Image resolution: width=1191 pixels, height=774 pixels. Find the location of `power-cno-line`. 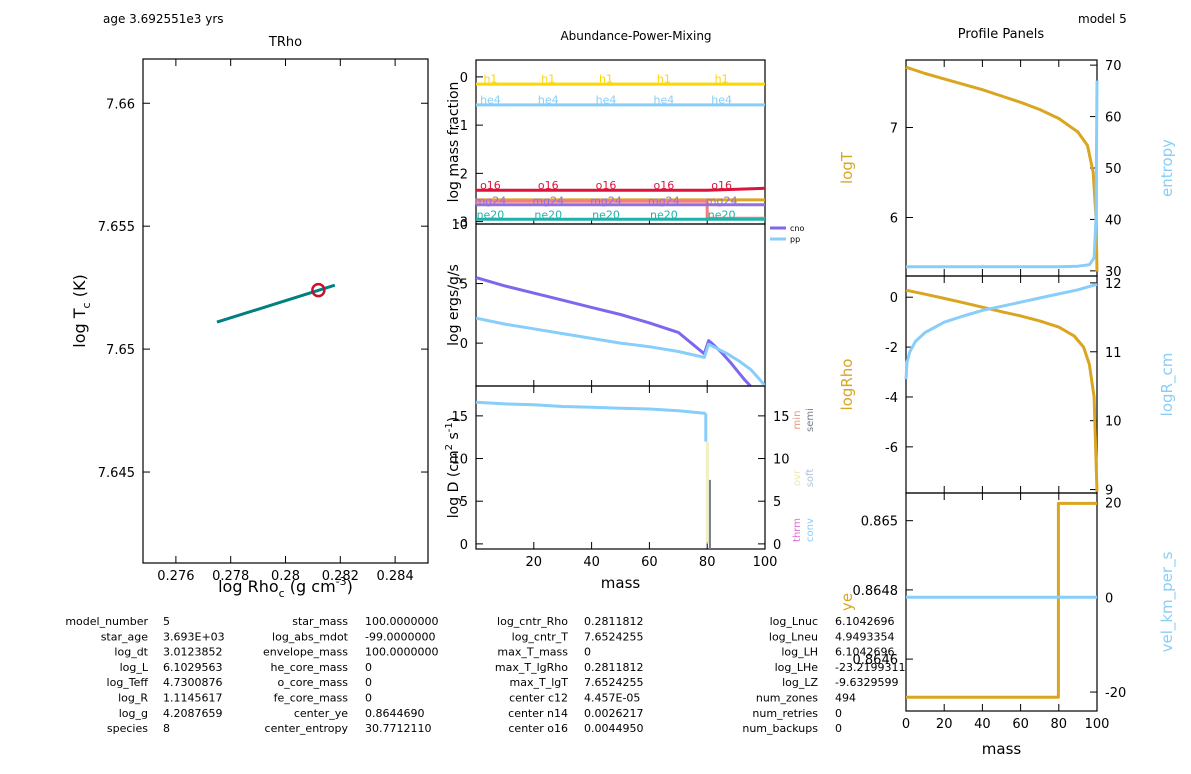

power-cno-line is located at coordinates (614, 331).